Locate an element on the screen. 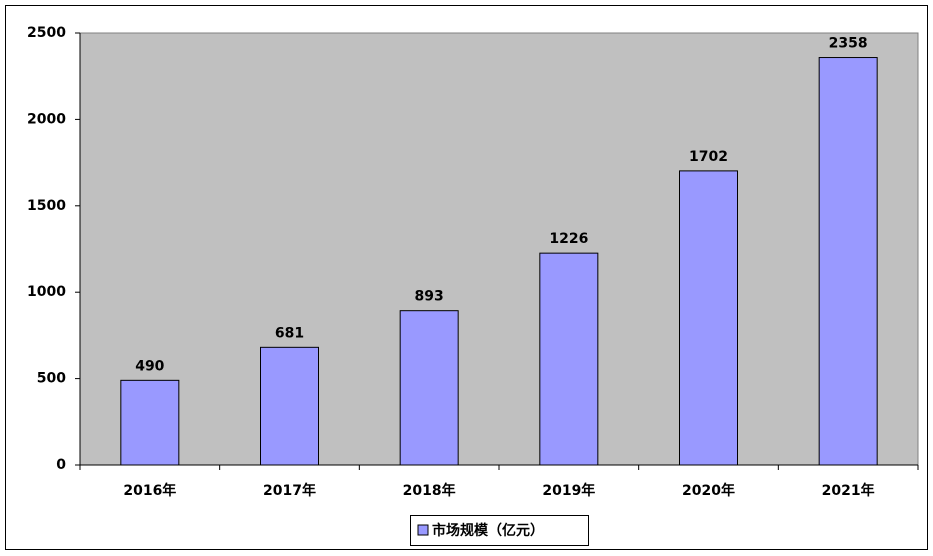 The height and width of the screenshot is (556, 933). x-tick-label: 2021年 is located at coordinates (848, 490).